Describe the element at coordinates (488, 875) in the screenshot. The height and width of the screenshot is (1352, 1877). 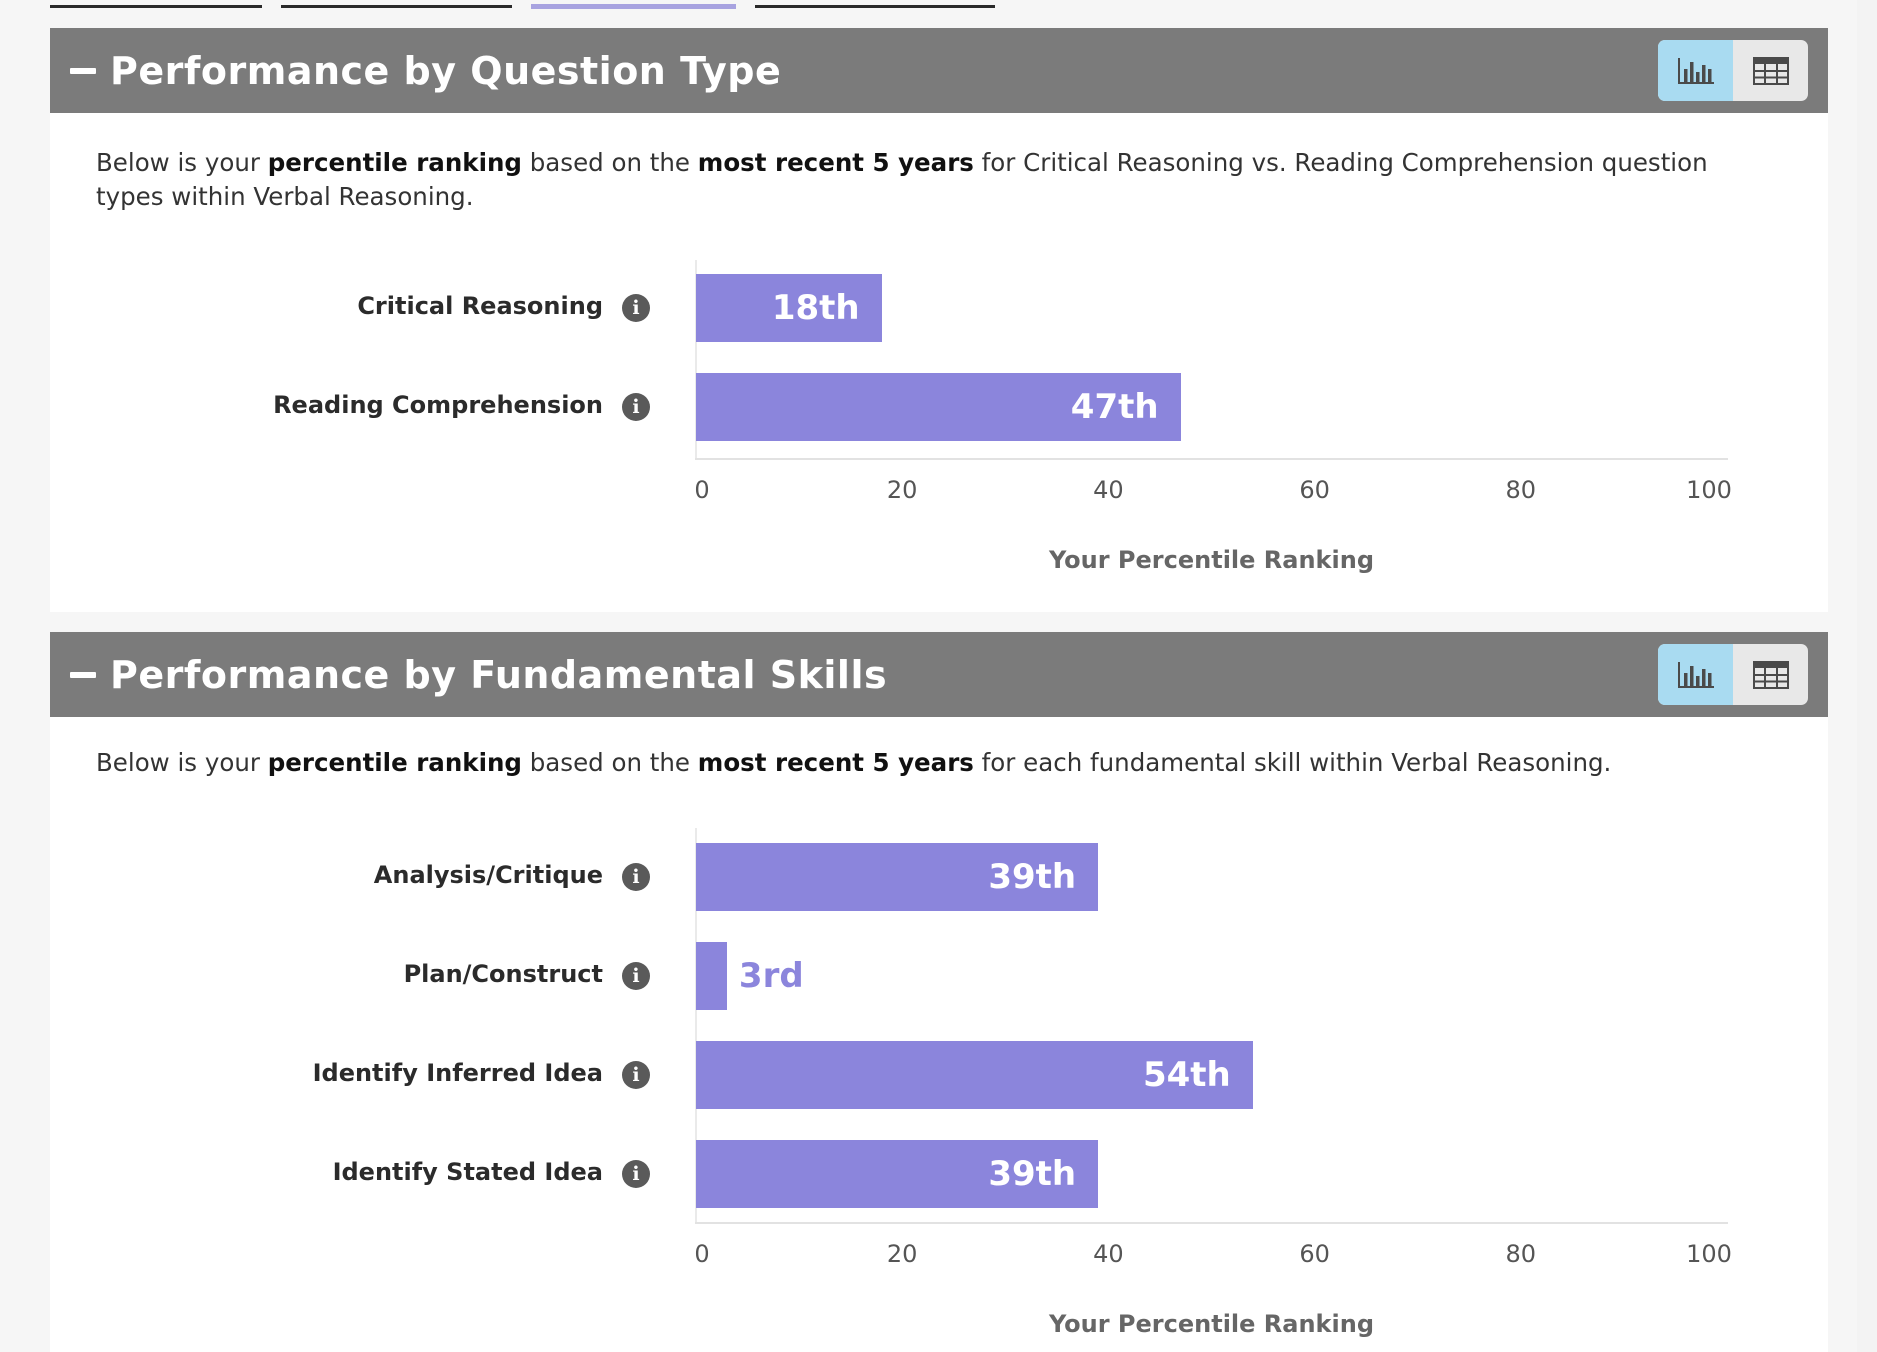
I see `category-label: Analysis/Critique` at that location.